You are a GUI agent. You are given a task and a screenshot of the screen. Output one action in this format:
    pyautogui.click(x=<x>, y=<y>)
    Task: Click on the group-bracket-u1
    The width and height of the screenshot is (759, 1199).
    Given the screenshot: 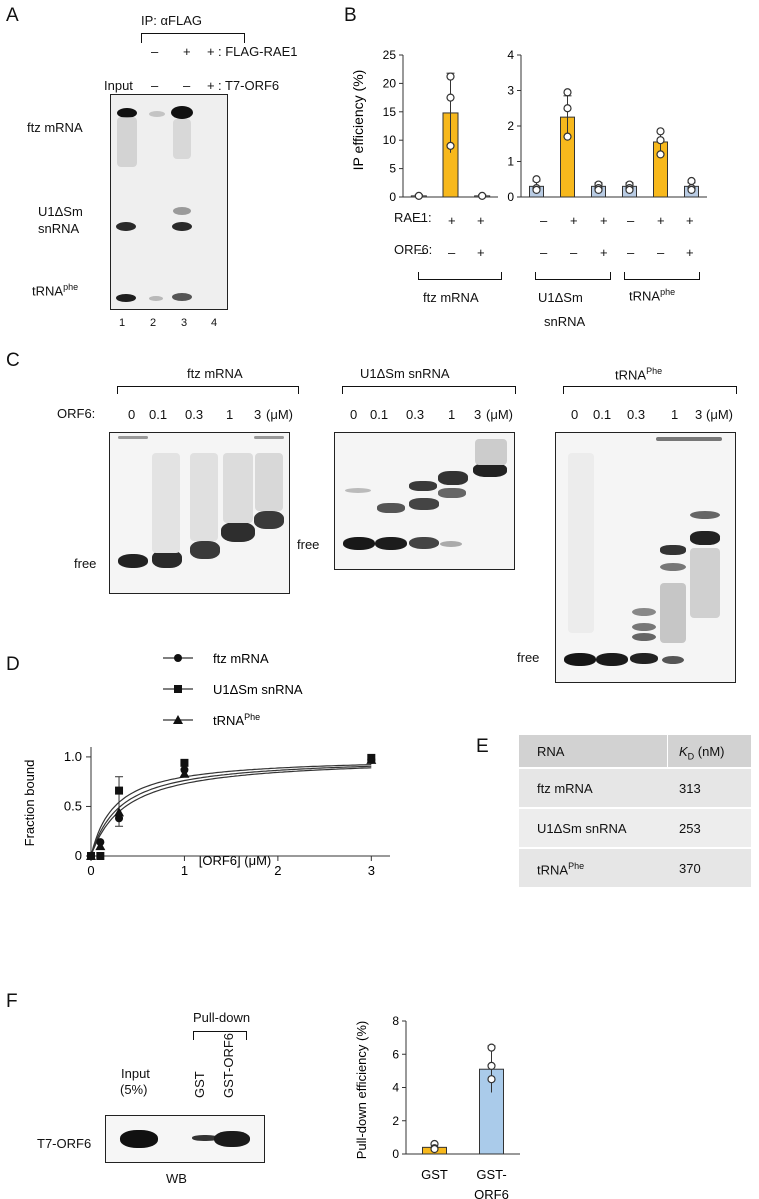 What is the action you would take?
    pyautogui.click(x=573, y=276)
    